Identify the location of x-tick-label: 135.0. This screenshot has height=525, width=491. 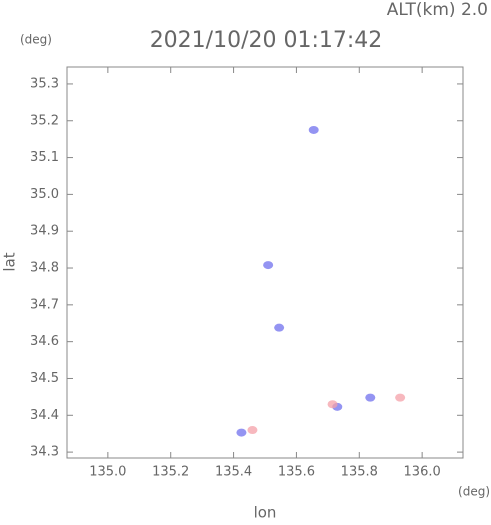
(107, 472).